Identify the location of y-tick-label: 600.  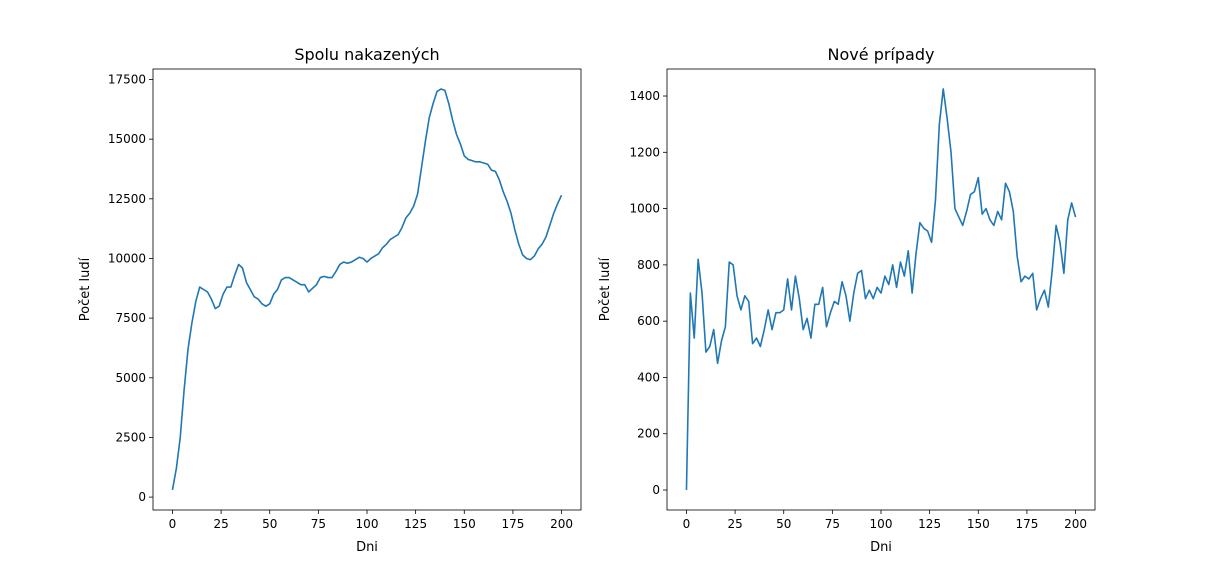
(648, 321).